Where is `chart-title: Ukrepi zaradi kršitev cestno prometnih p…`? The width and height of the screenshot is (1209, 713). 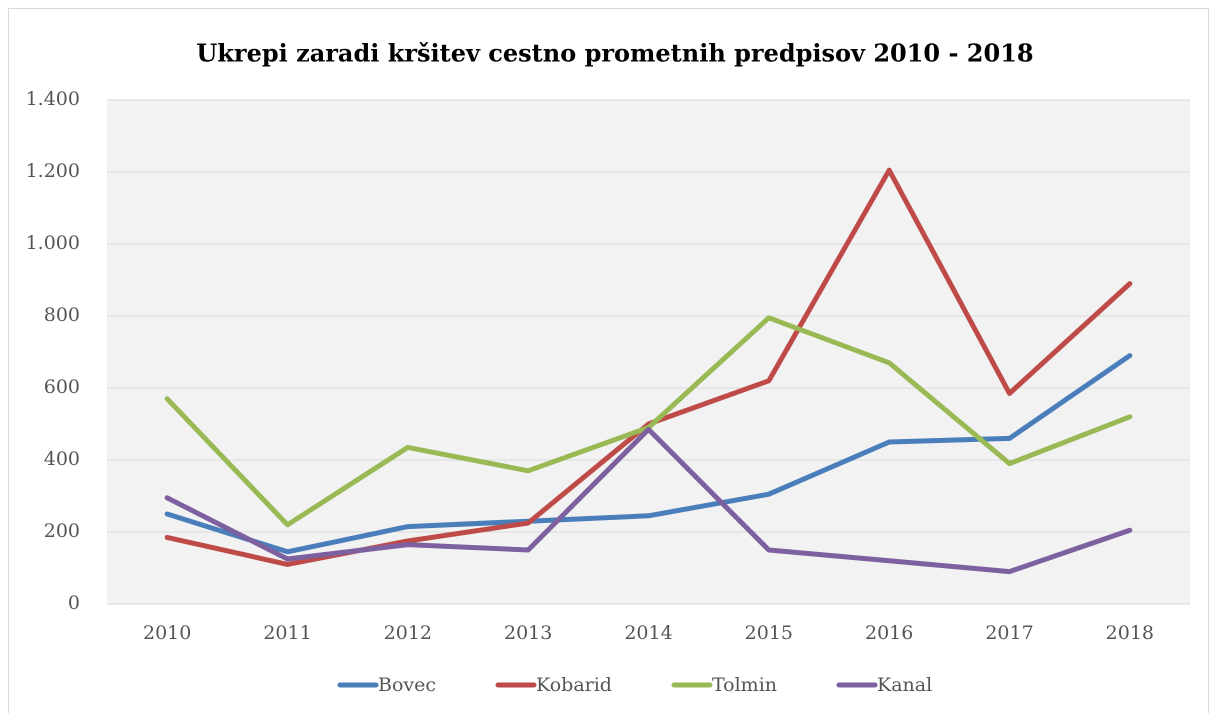
chart-title: Ukrepi zaradi kršitev cestno prometnih p… is located at coordinates (614, 53).